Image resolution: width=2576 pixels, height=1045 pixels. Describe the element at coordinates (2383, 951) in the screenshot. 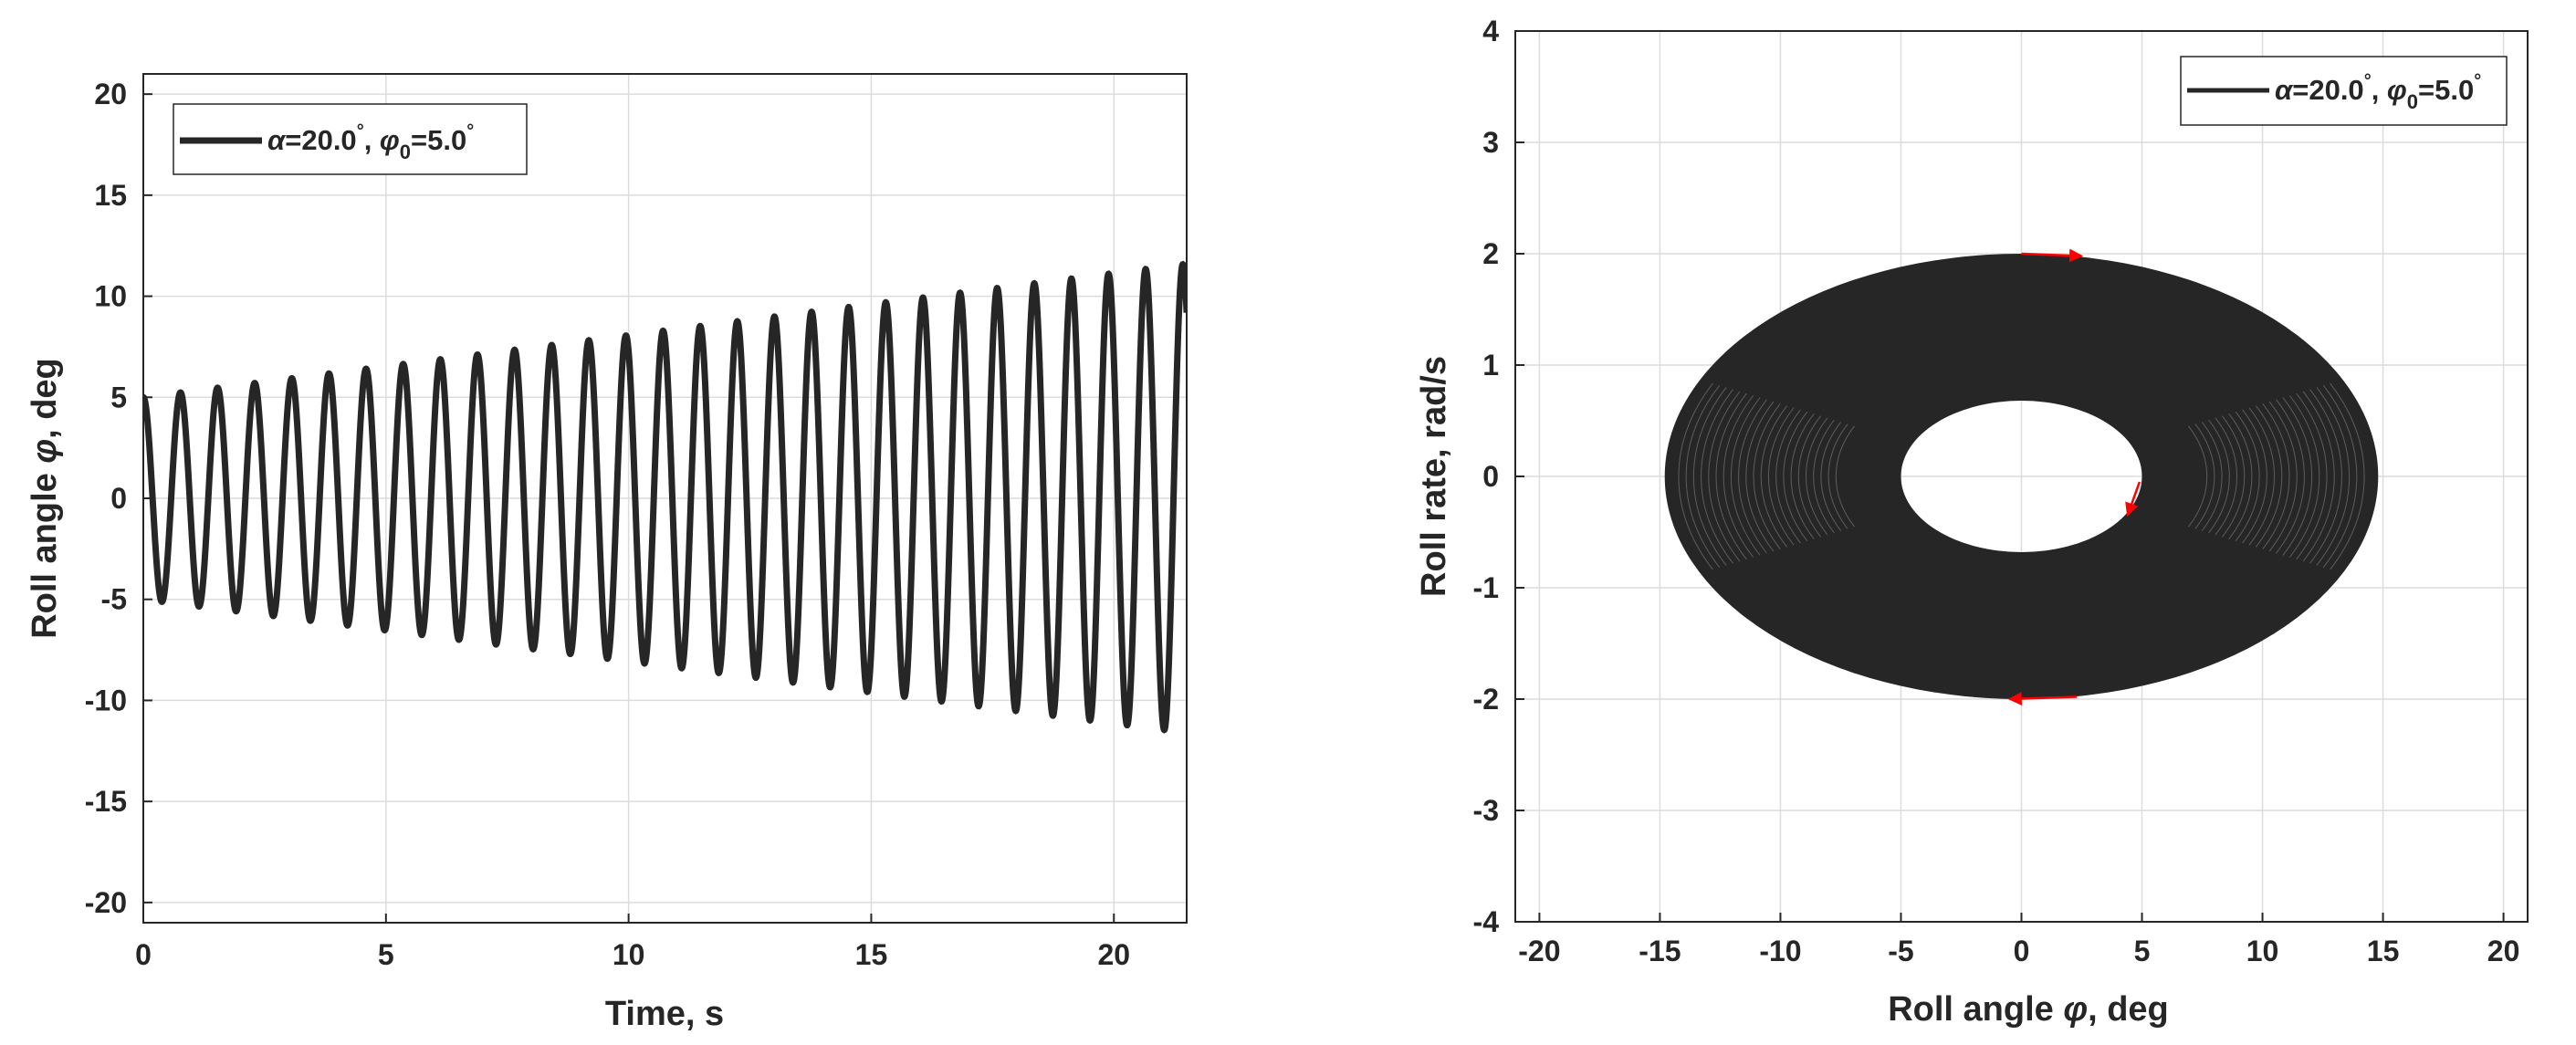

I see `right-x-tick-label: 15` at that location.